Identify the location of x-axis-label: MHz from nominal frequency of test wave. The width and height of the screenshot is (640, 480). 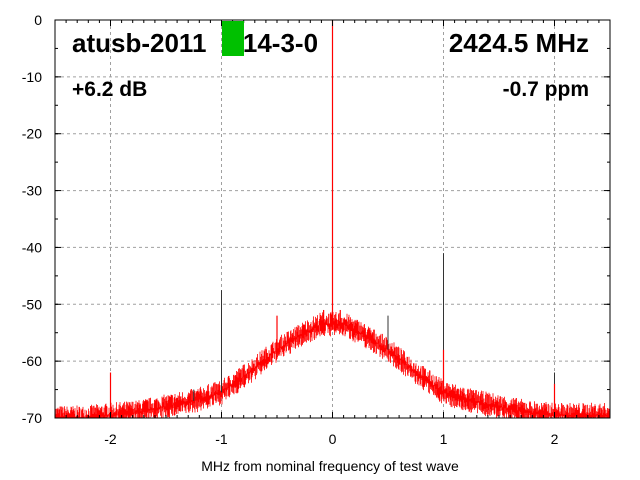
(330, 466).